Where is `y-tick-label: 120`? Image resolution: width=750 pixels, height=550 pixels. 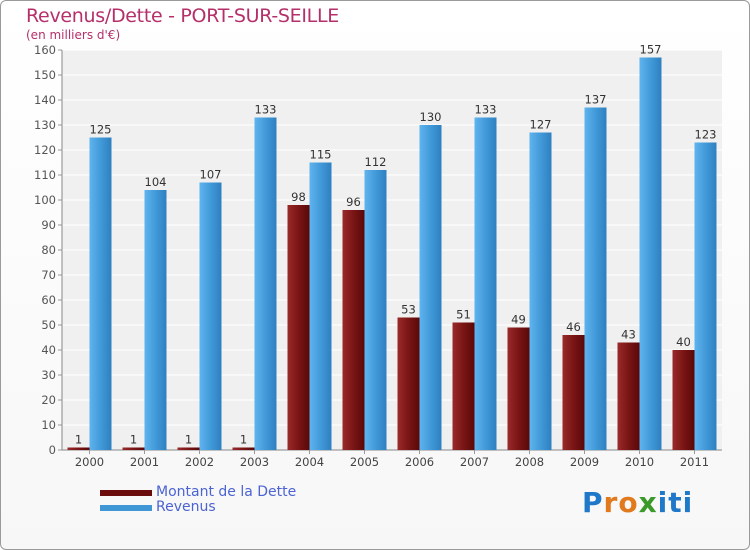 y-tick-label: 120 is located at coordinates (45, 150).